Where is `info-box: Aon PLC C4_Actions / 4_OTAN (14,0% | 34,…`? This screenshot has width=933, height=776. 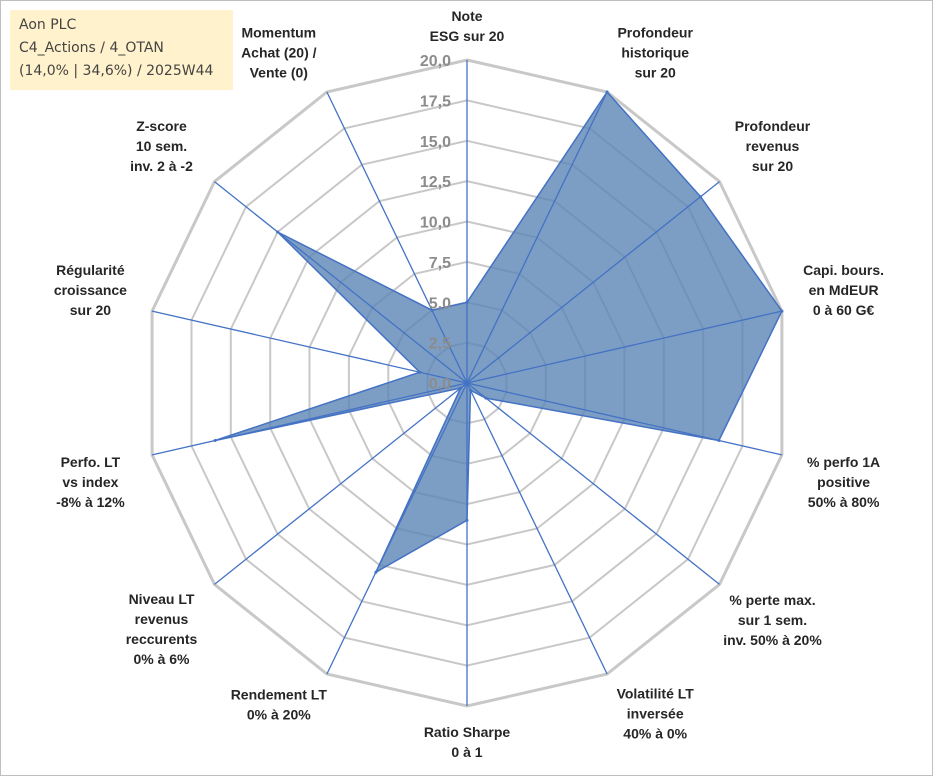 info-box: Aon PLC C4_Actions / 4_OTAN (14,0% | 34,… is located at coordinates (121, 50).